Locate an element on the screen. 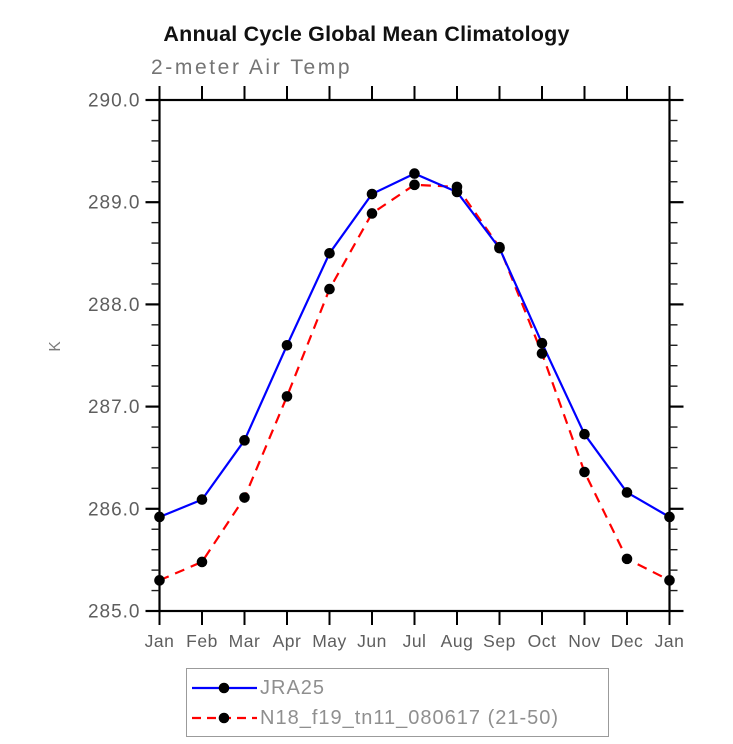  x-tick-label: May is located at coordinates (329, 641).